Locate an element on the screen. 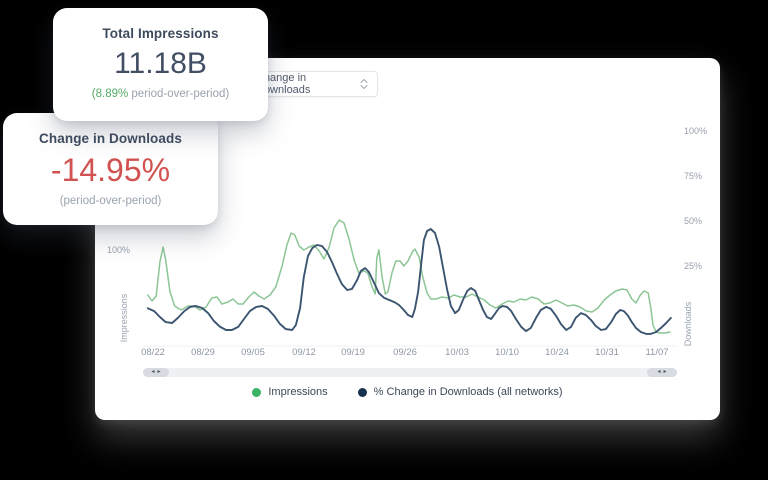  kpi-caption: (period-over-period) is located at coordinates (110, 201).